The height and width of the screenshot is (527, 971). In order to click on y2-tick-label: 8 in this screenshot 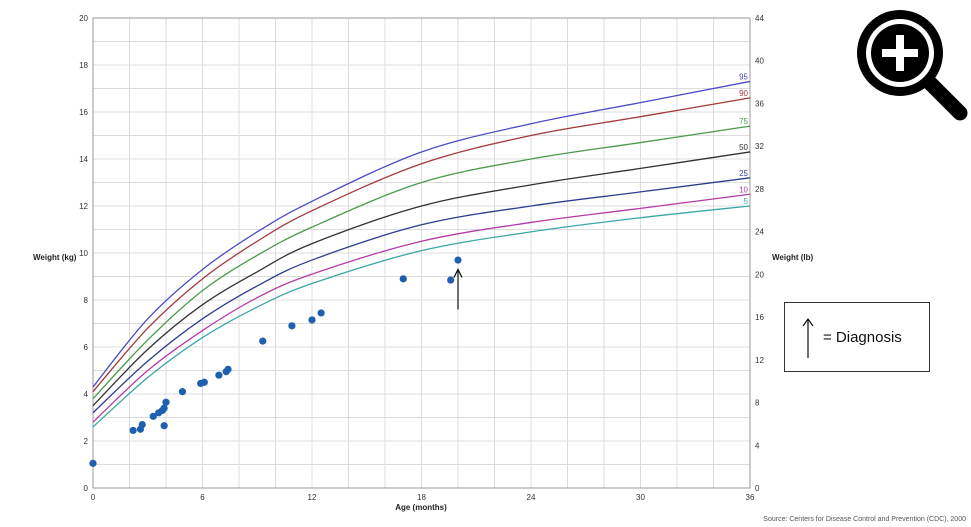, I will do `click(757, 403)`.